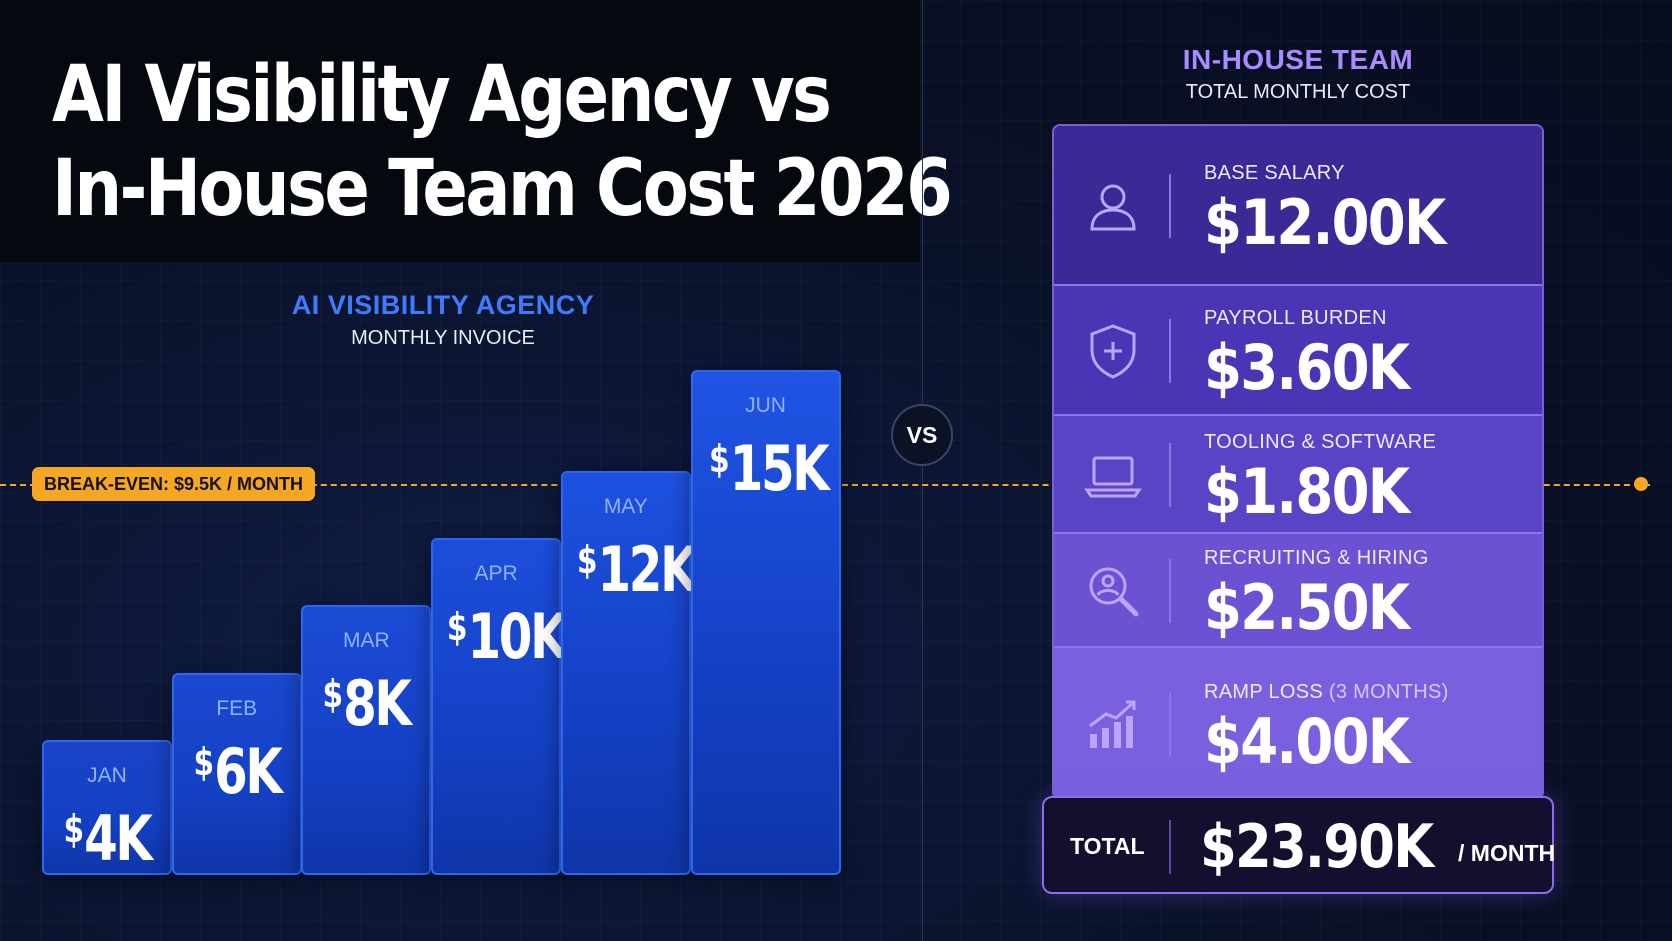  Describe the element at coordinates (1113, 725) in the screenshot. I see `growth-chart-icon` at that location.